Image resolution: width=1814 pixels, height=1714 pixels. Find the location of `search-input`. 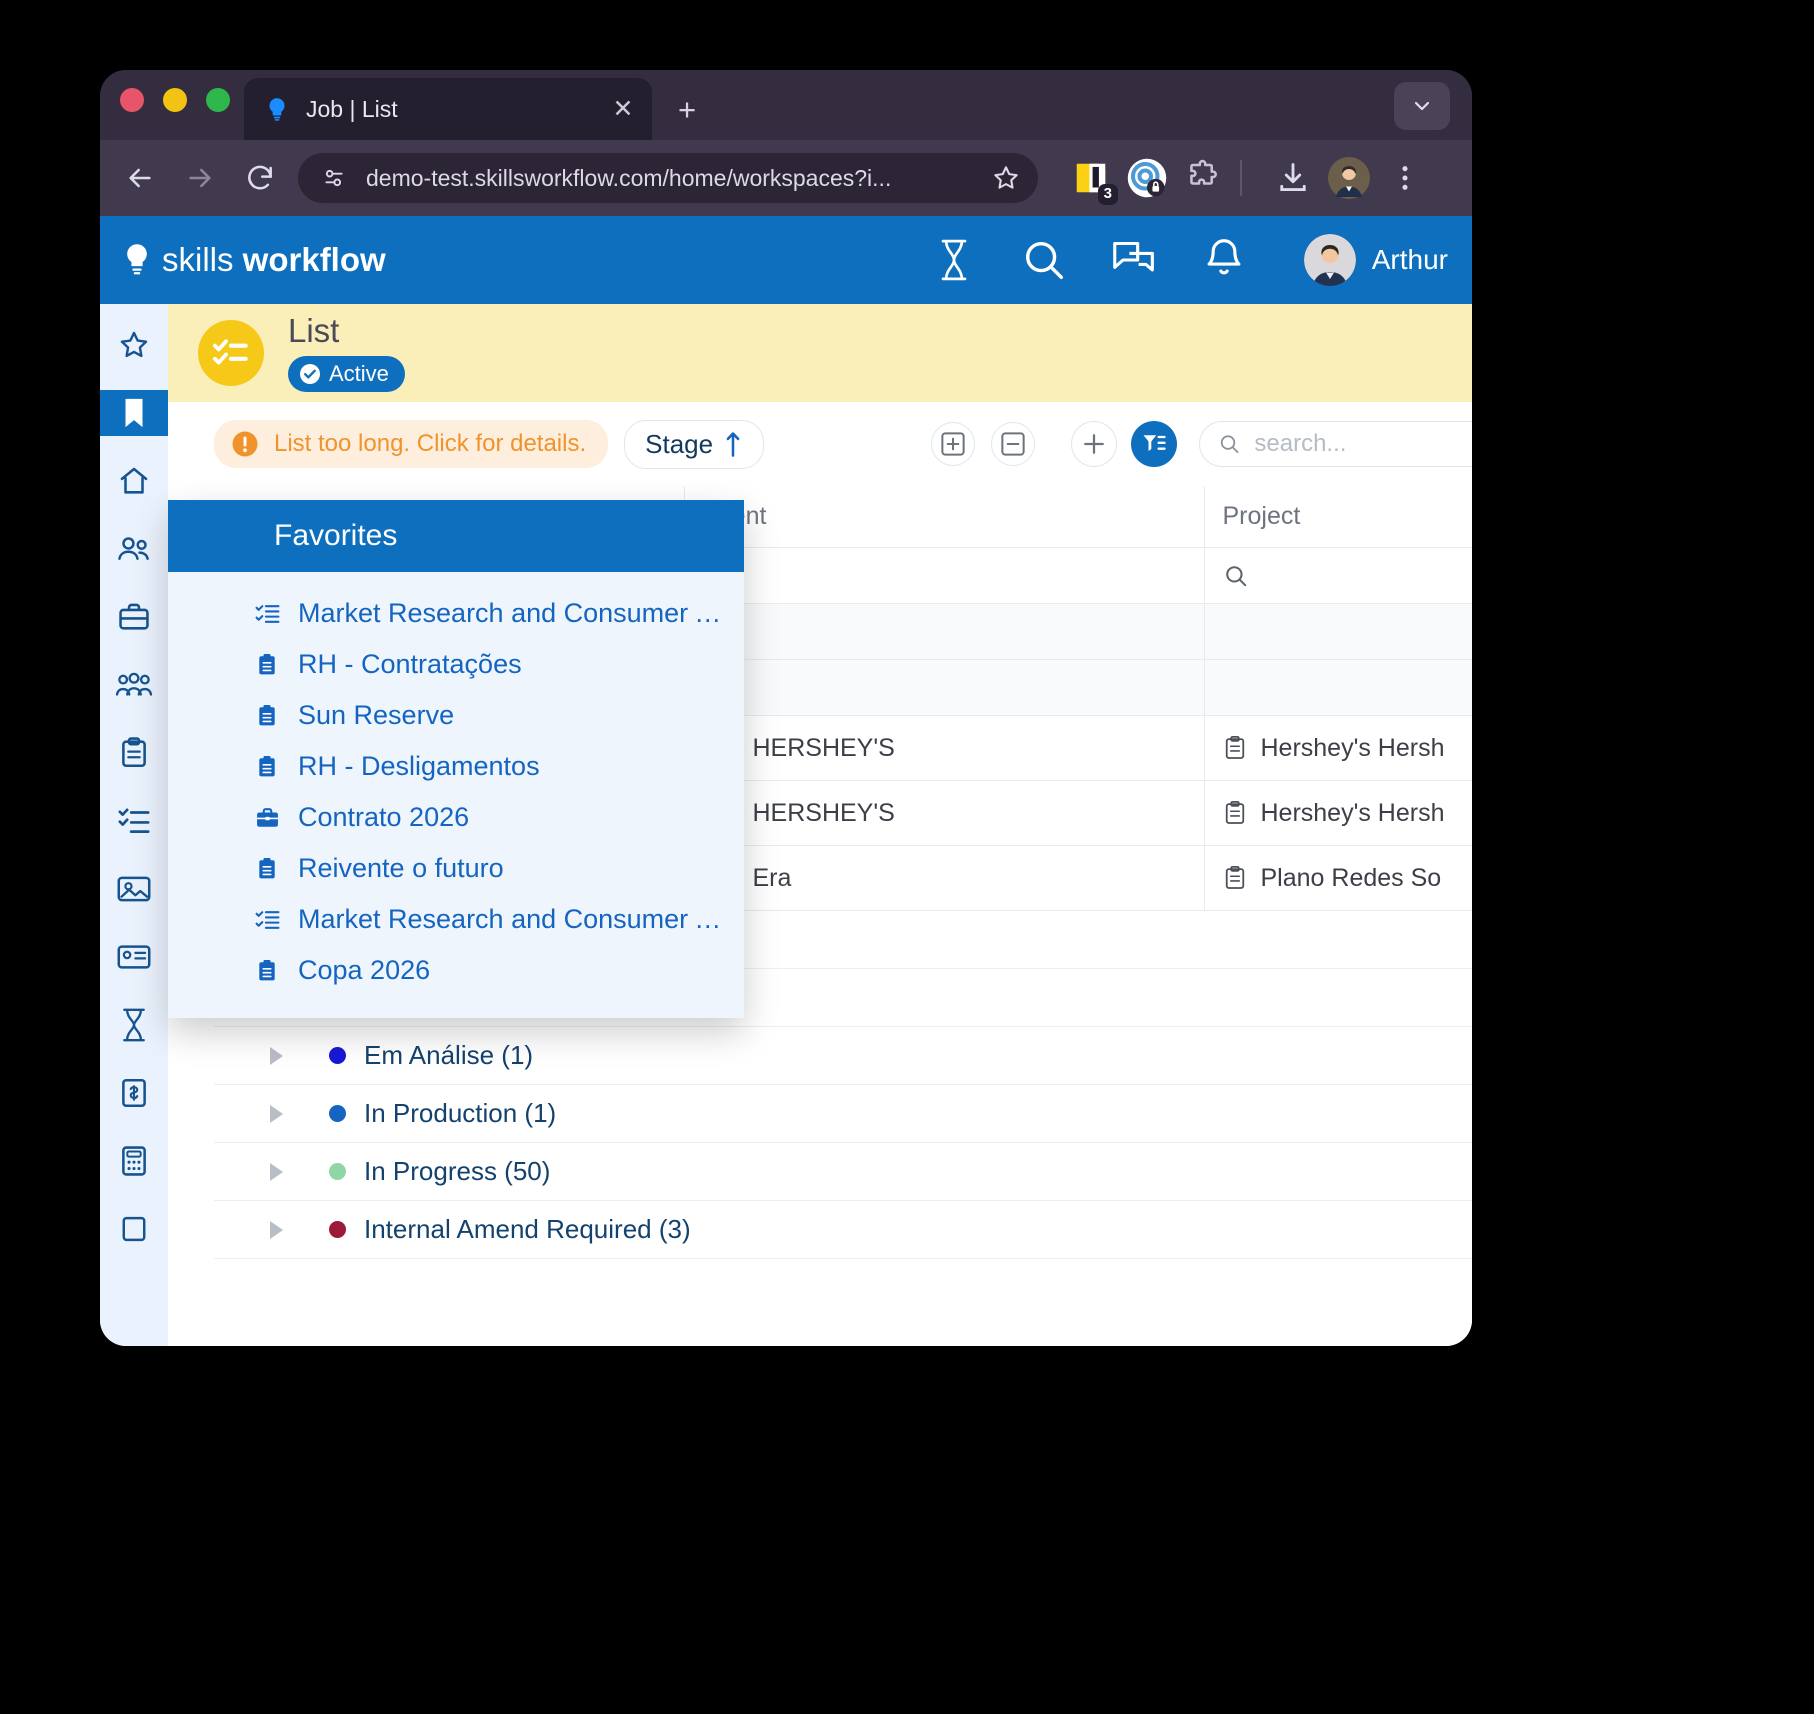

search-input is located at coordinates (1363, 444).